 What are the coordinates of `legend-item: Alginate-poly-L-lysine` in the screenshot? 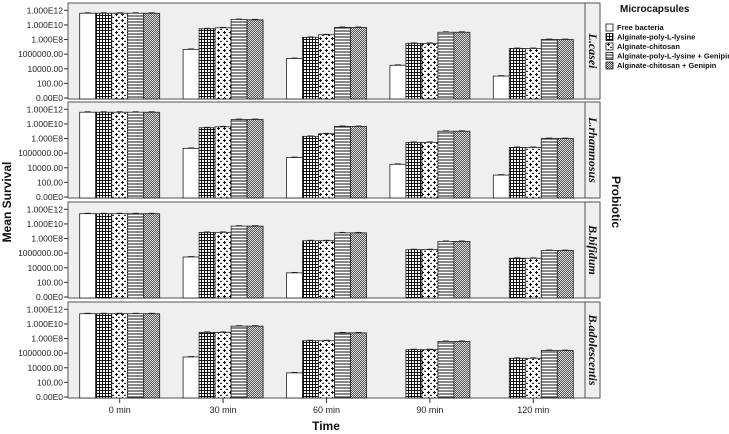 It's located at (656, 37).